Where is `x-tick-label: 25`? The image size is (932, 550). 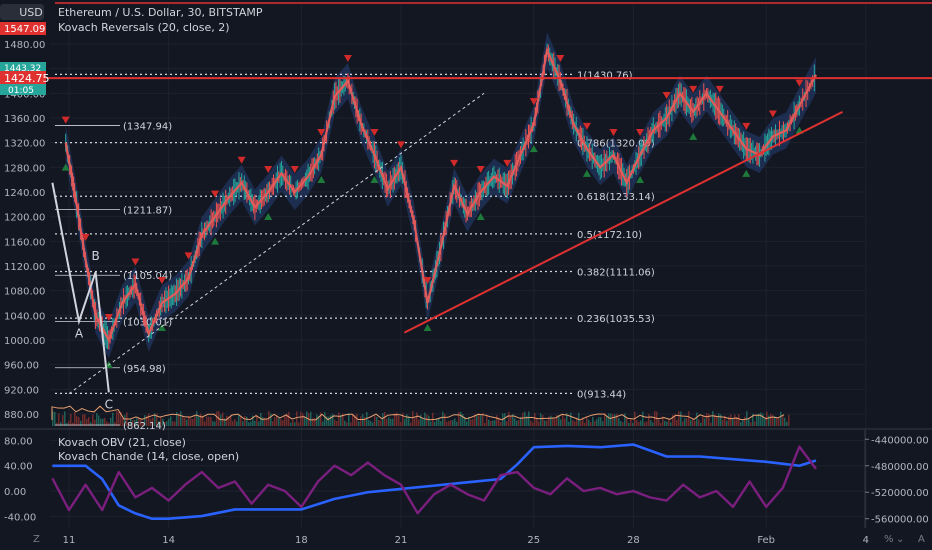
x-tick-label: 25 is located at coordinates (533, 540).